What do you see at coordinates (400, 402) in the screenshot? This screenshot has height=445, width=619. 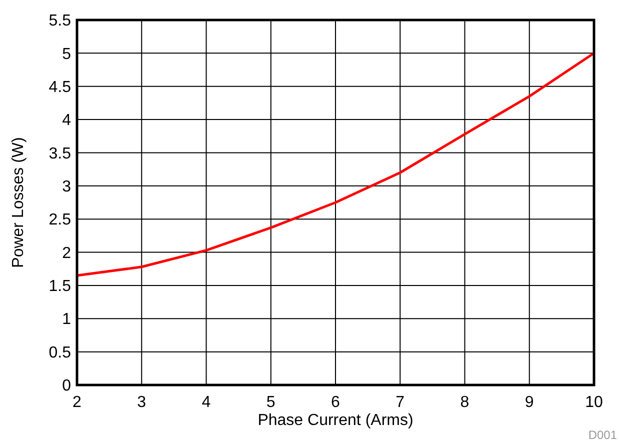 I see `x-tick-label: 7` at bounding box center [400, 402].